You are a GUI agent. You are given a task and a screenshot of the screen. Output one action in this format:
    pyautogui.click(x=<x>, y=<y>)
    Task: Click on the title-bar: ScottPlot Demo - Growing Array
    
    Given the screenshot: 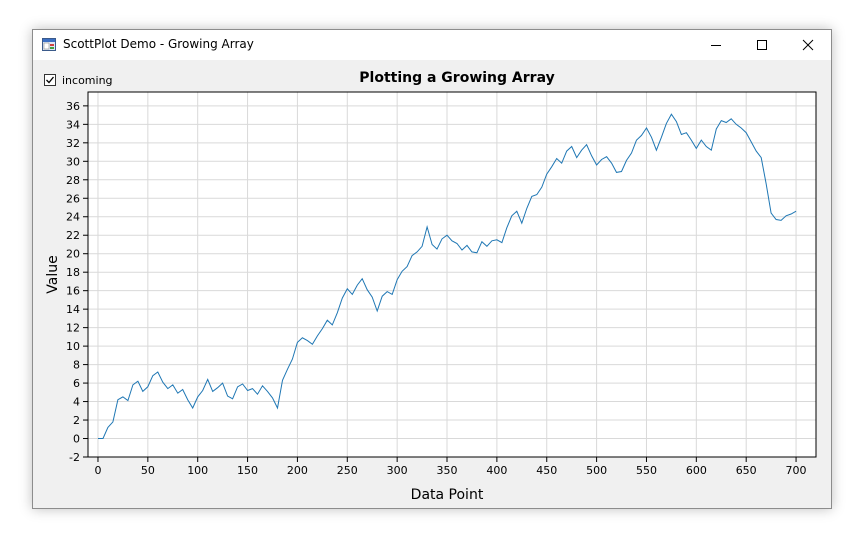 What is the action you would take?
    pyautogui.click(x=432, y=45)
    